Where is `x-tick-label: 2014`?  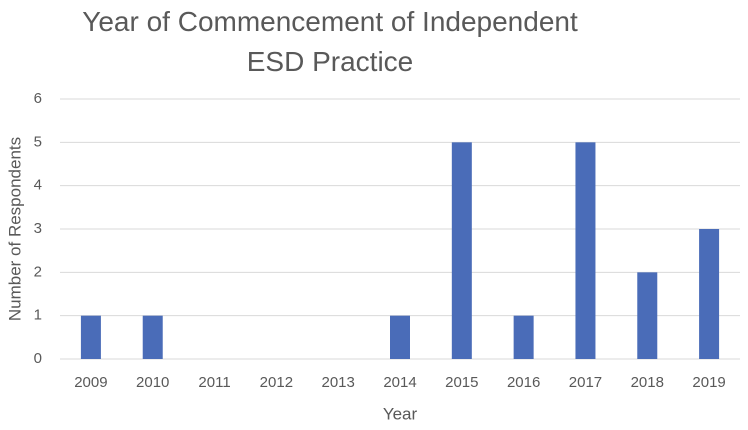 x-tick-label: 2014 is located at coordinates (399, 382).